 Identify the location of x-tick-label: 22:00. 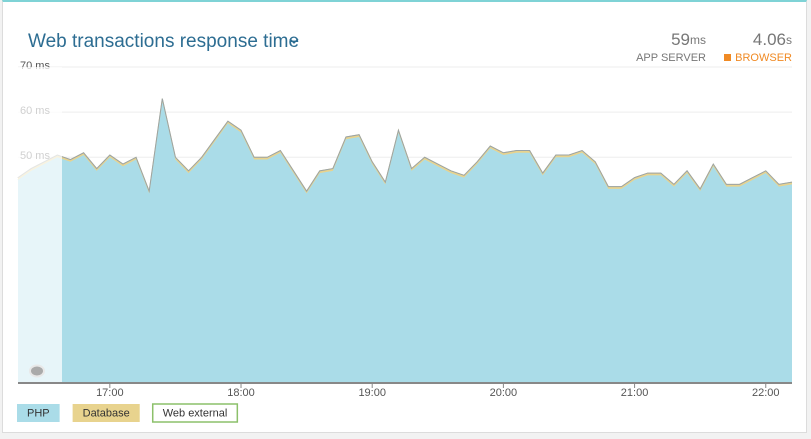
(766, 393).